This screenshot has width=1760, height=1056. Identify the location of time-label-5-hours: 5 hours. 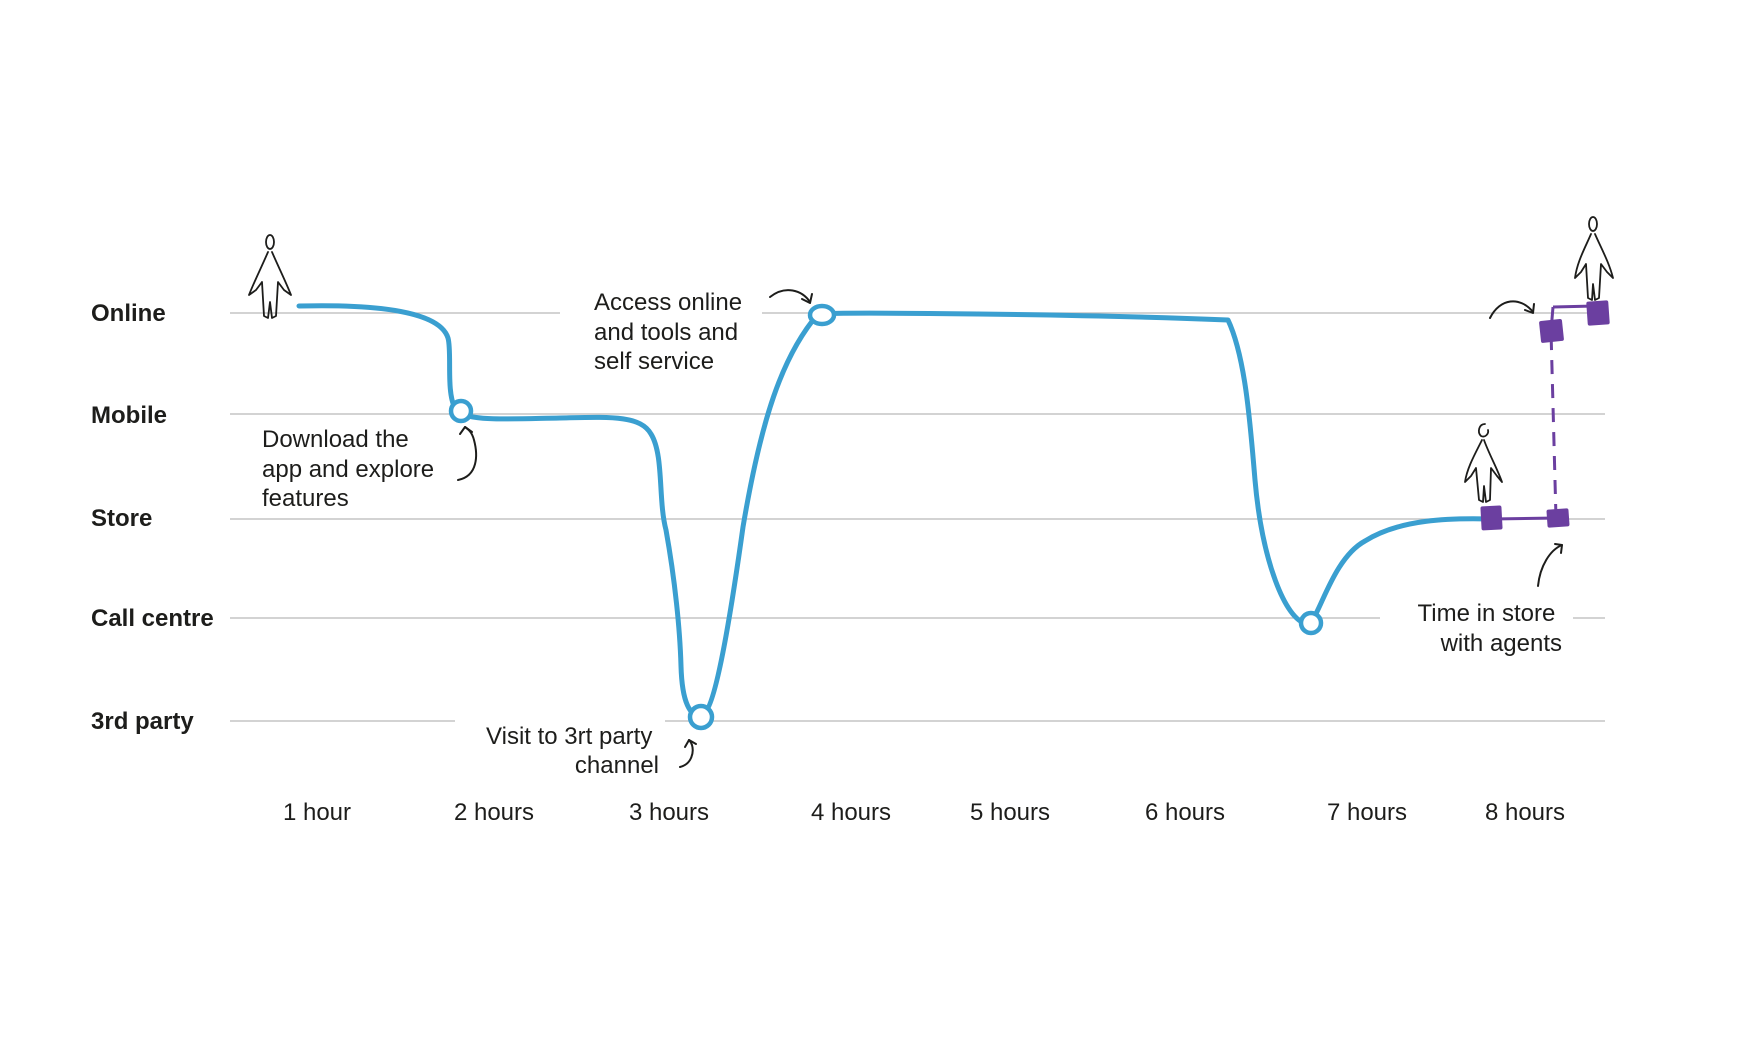
(1010, 812).